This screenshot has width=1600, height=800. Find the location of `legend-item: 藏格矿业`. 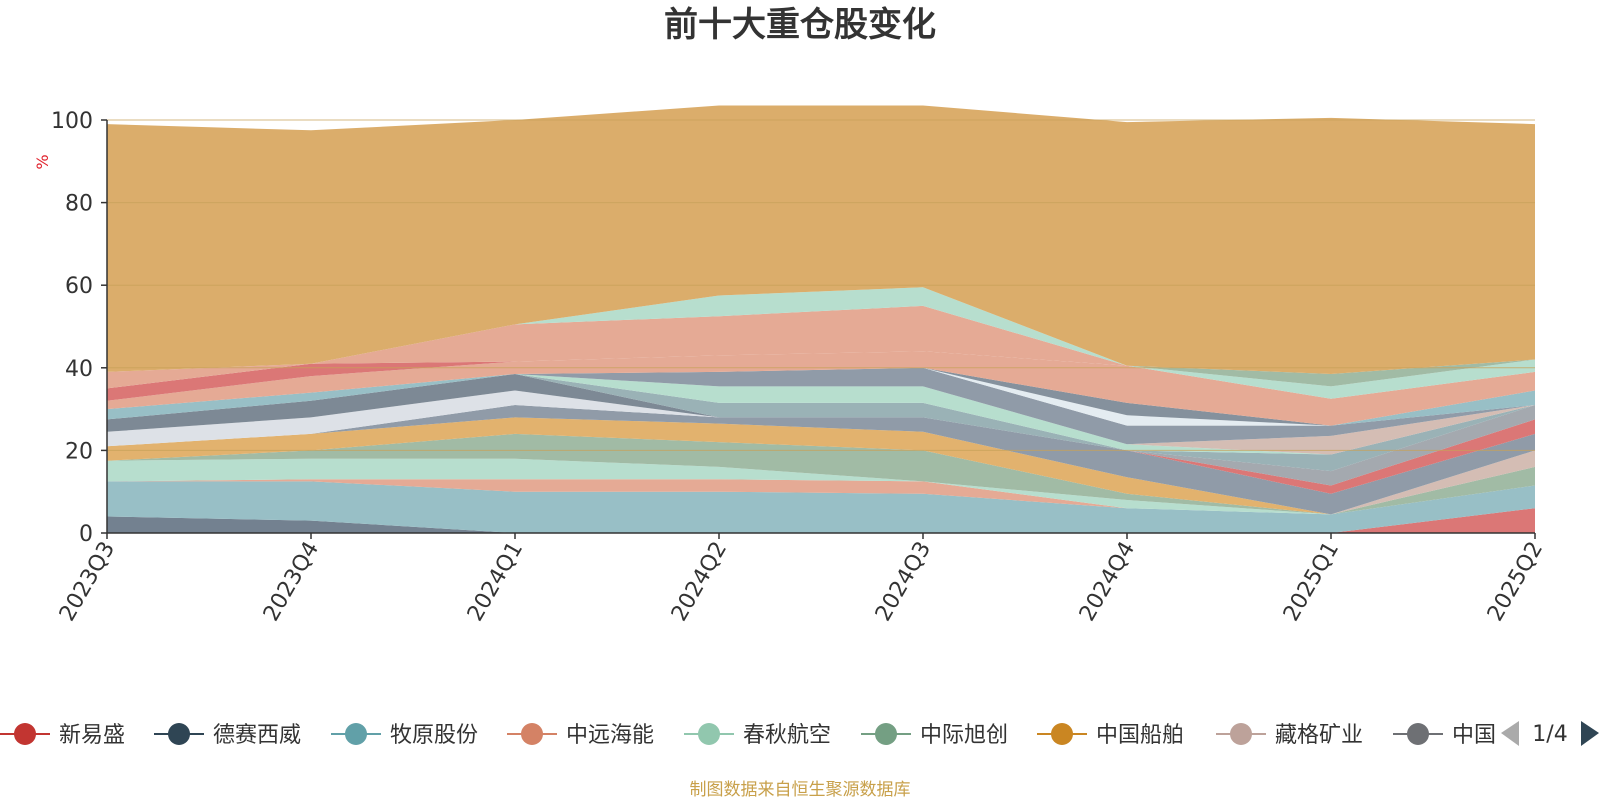

legend-item: 藏格矿业 is located at coordinates (1289, 735).